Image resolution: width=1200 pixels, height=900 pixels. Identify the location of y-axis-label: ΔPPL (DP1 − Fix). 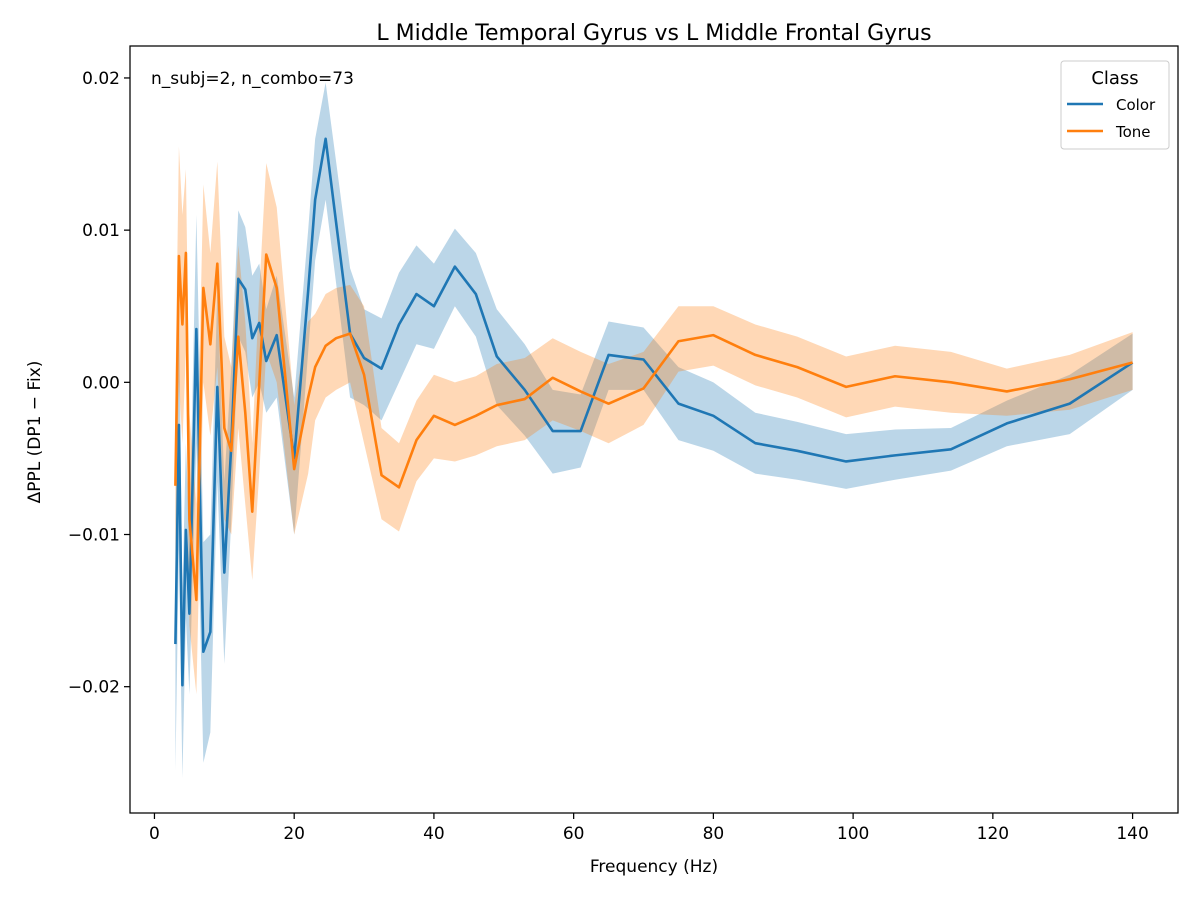
(35, 432).